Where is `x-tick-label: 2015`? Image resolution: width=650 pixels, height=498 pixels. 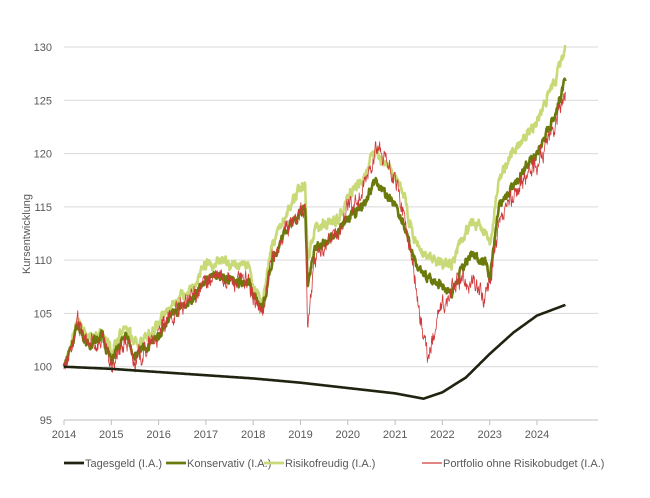 x-tick-label: 2015 is located at coordinates (111, 435).